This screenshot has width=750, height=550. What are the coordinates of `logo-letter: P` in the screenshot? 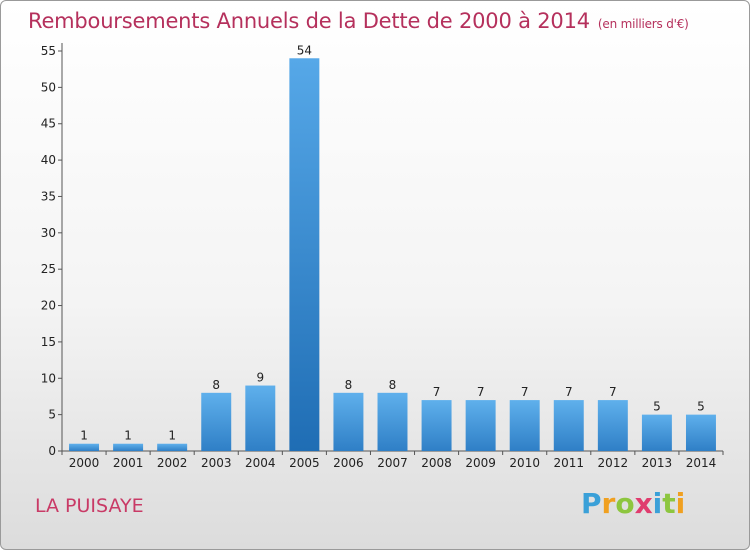 It's located at (591, 503).